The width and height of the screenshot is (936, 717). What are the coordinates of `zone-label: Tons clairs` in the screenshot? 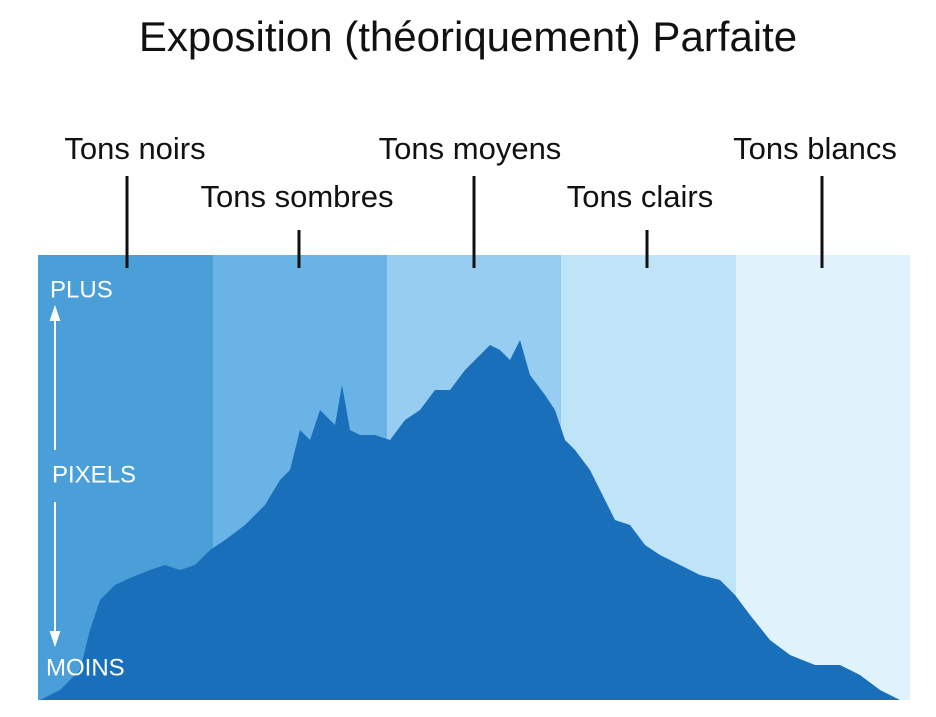 It's located at (640, 196).